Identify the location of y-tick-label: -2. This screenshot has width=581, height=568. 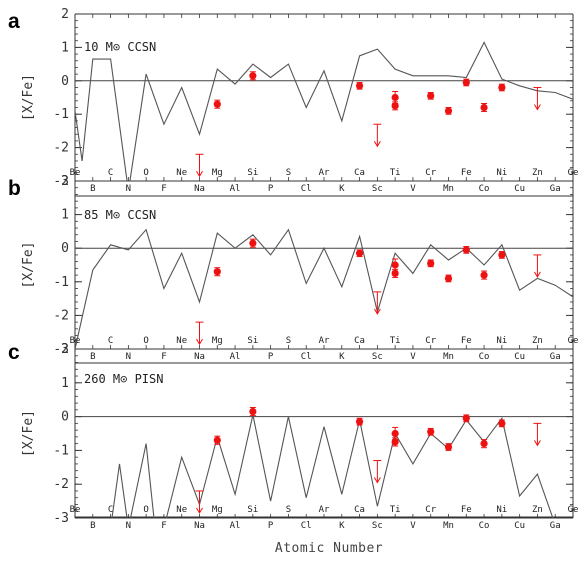
(61, 315).